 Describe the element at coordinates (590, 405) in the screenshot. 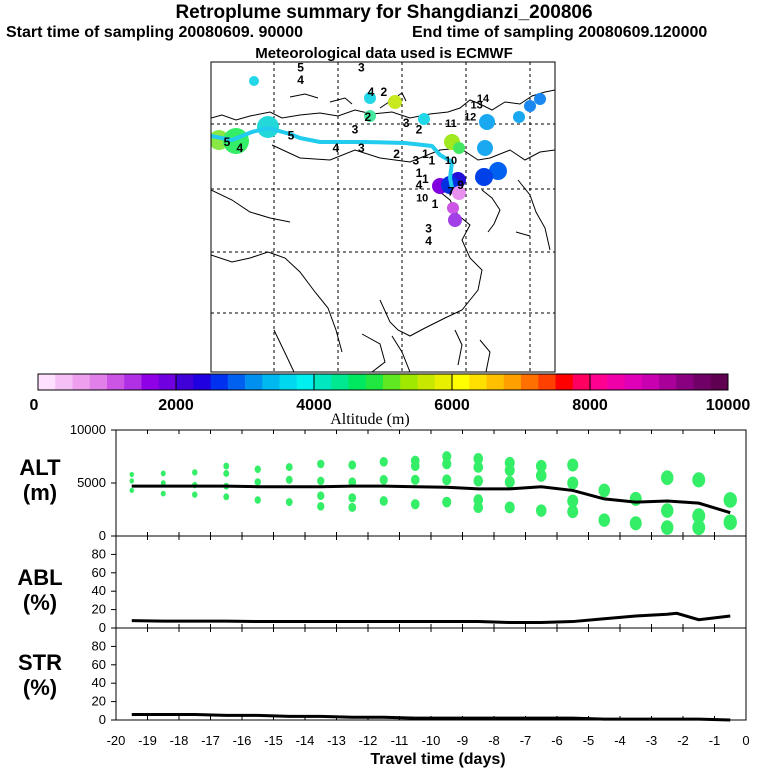

I see `colorbar-tick-label: 8000` at that location.